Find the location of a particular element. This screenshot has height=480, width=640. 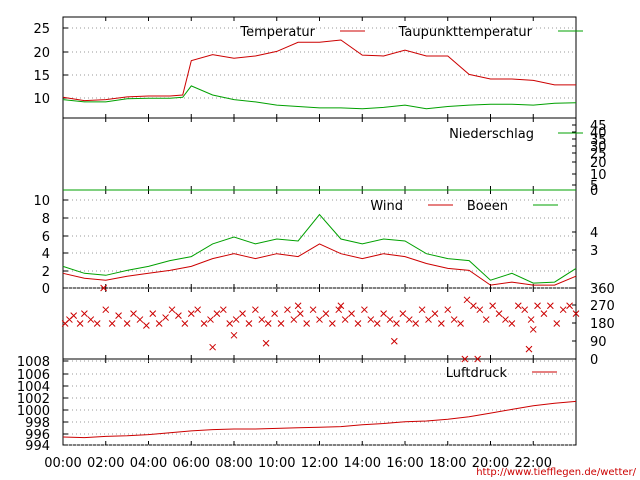

y-tick-label: 25 is located at coordinates (41, 29).